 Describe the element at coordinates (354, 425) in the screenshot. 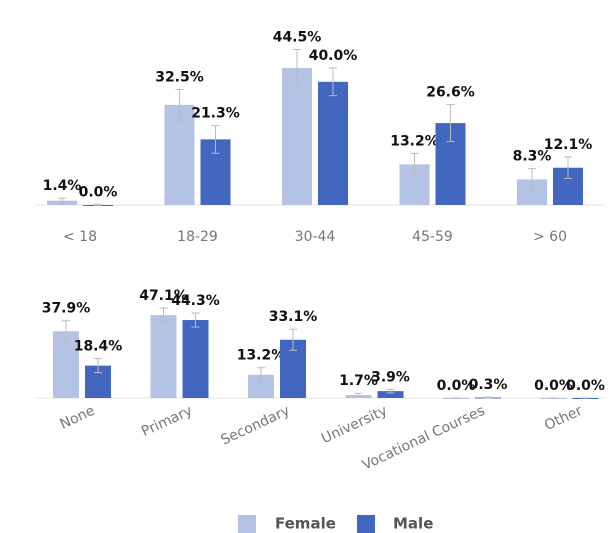

I see `x-tick-label: University` at that location.